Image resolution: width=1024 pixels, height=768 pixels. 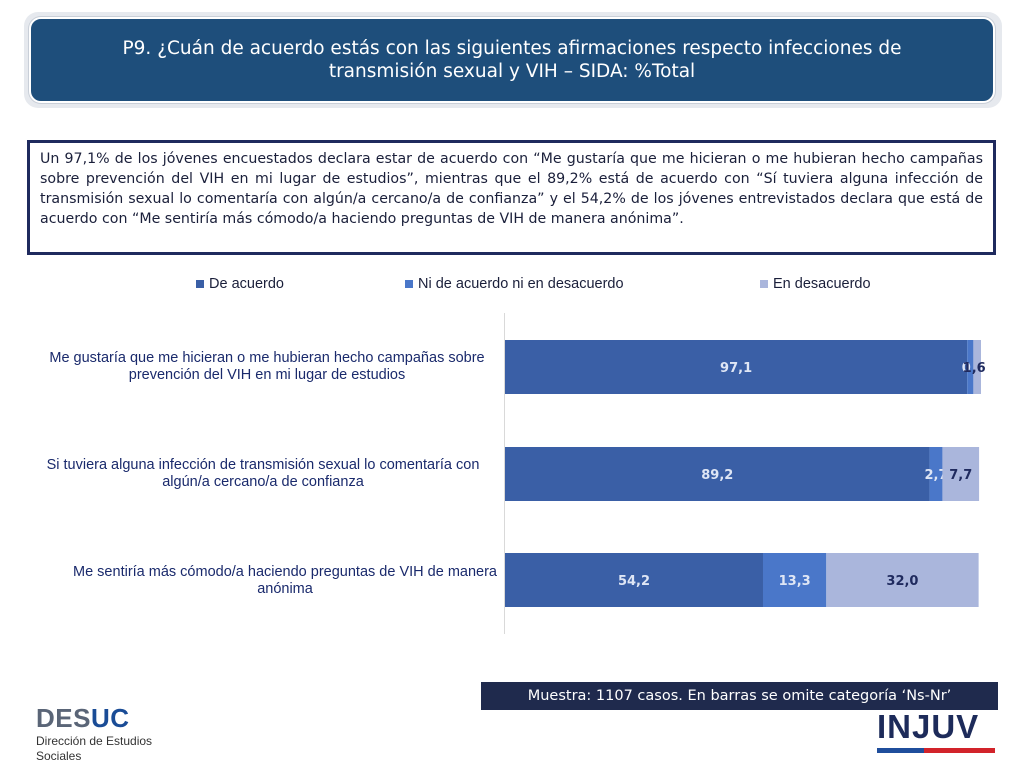 I want to click on data-label-de-acuerdo-1: 97,1, so click(x=736, y=368).